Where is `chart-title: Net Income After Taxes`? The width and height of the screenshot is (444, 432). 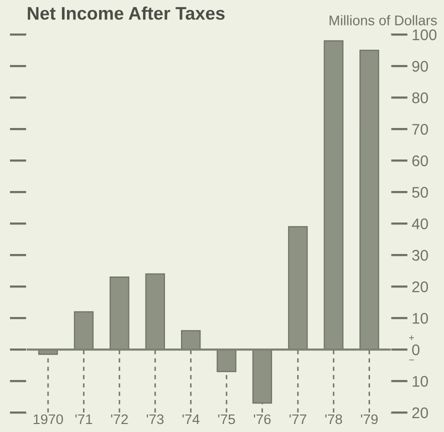 chart-title: Net Income After Taxes is located at coordinates (126, 13).